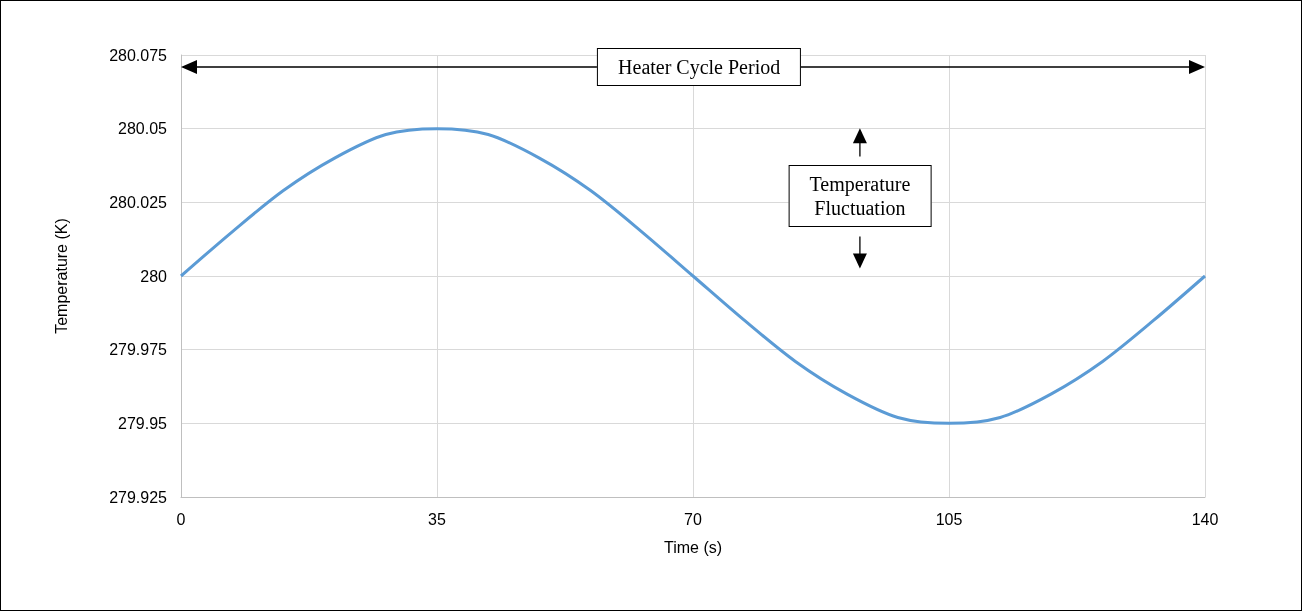 This screenshot has height=611, width=1302. Describe the element at coordinates (949, 519) in the screenshot. I see `x-tick-label: 105` at that location.